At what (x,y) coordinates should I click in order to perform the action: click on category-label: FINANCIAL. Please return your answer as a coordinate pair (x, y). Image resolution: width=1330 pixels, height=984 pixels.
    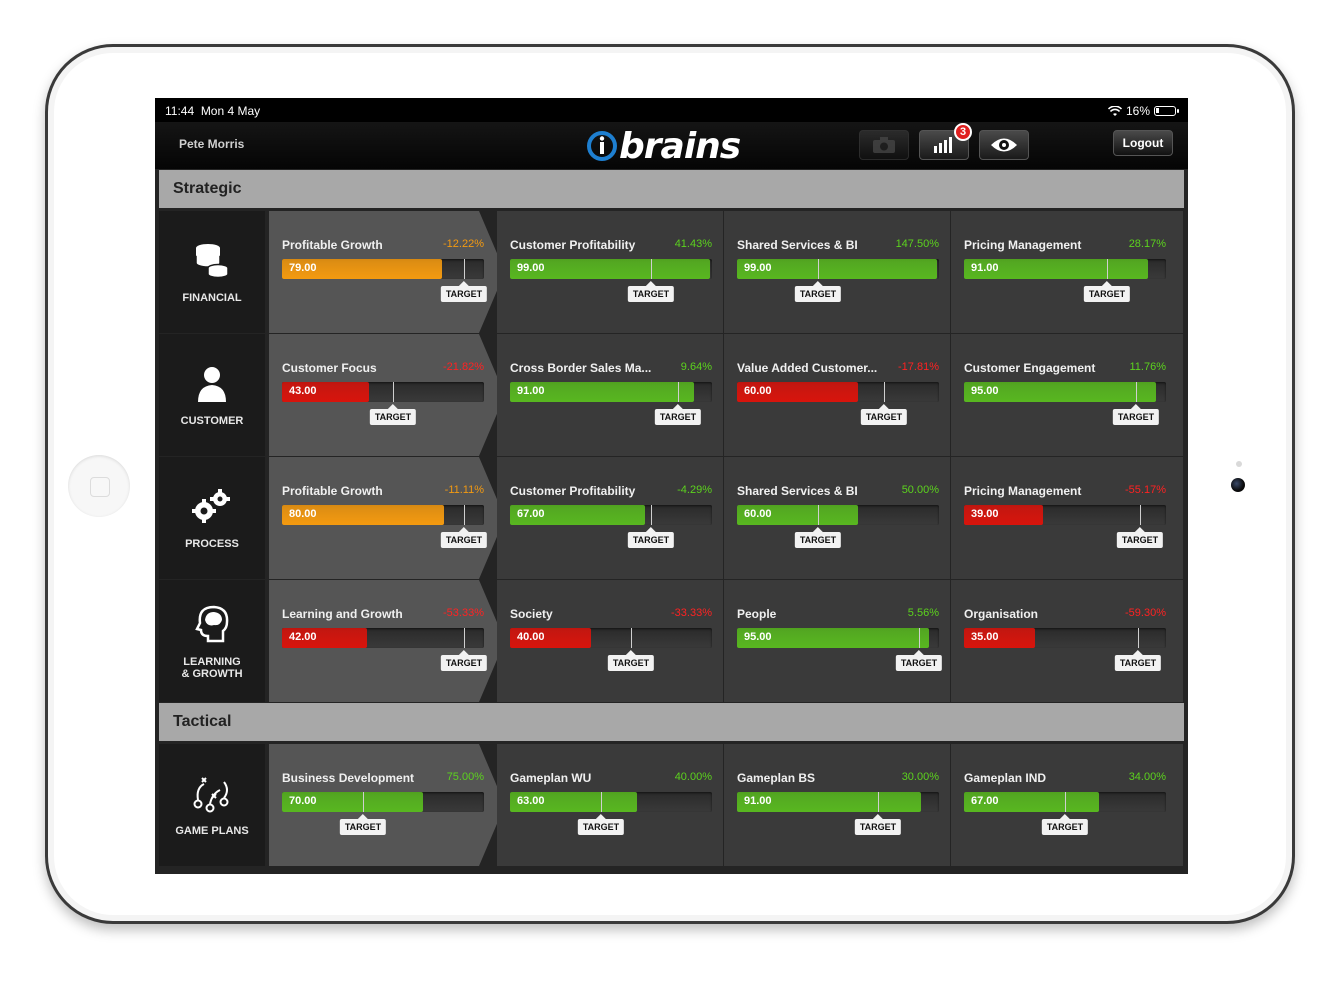
    Looking at the image, I should click on (212, 297).